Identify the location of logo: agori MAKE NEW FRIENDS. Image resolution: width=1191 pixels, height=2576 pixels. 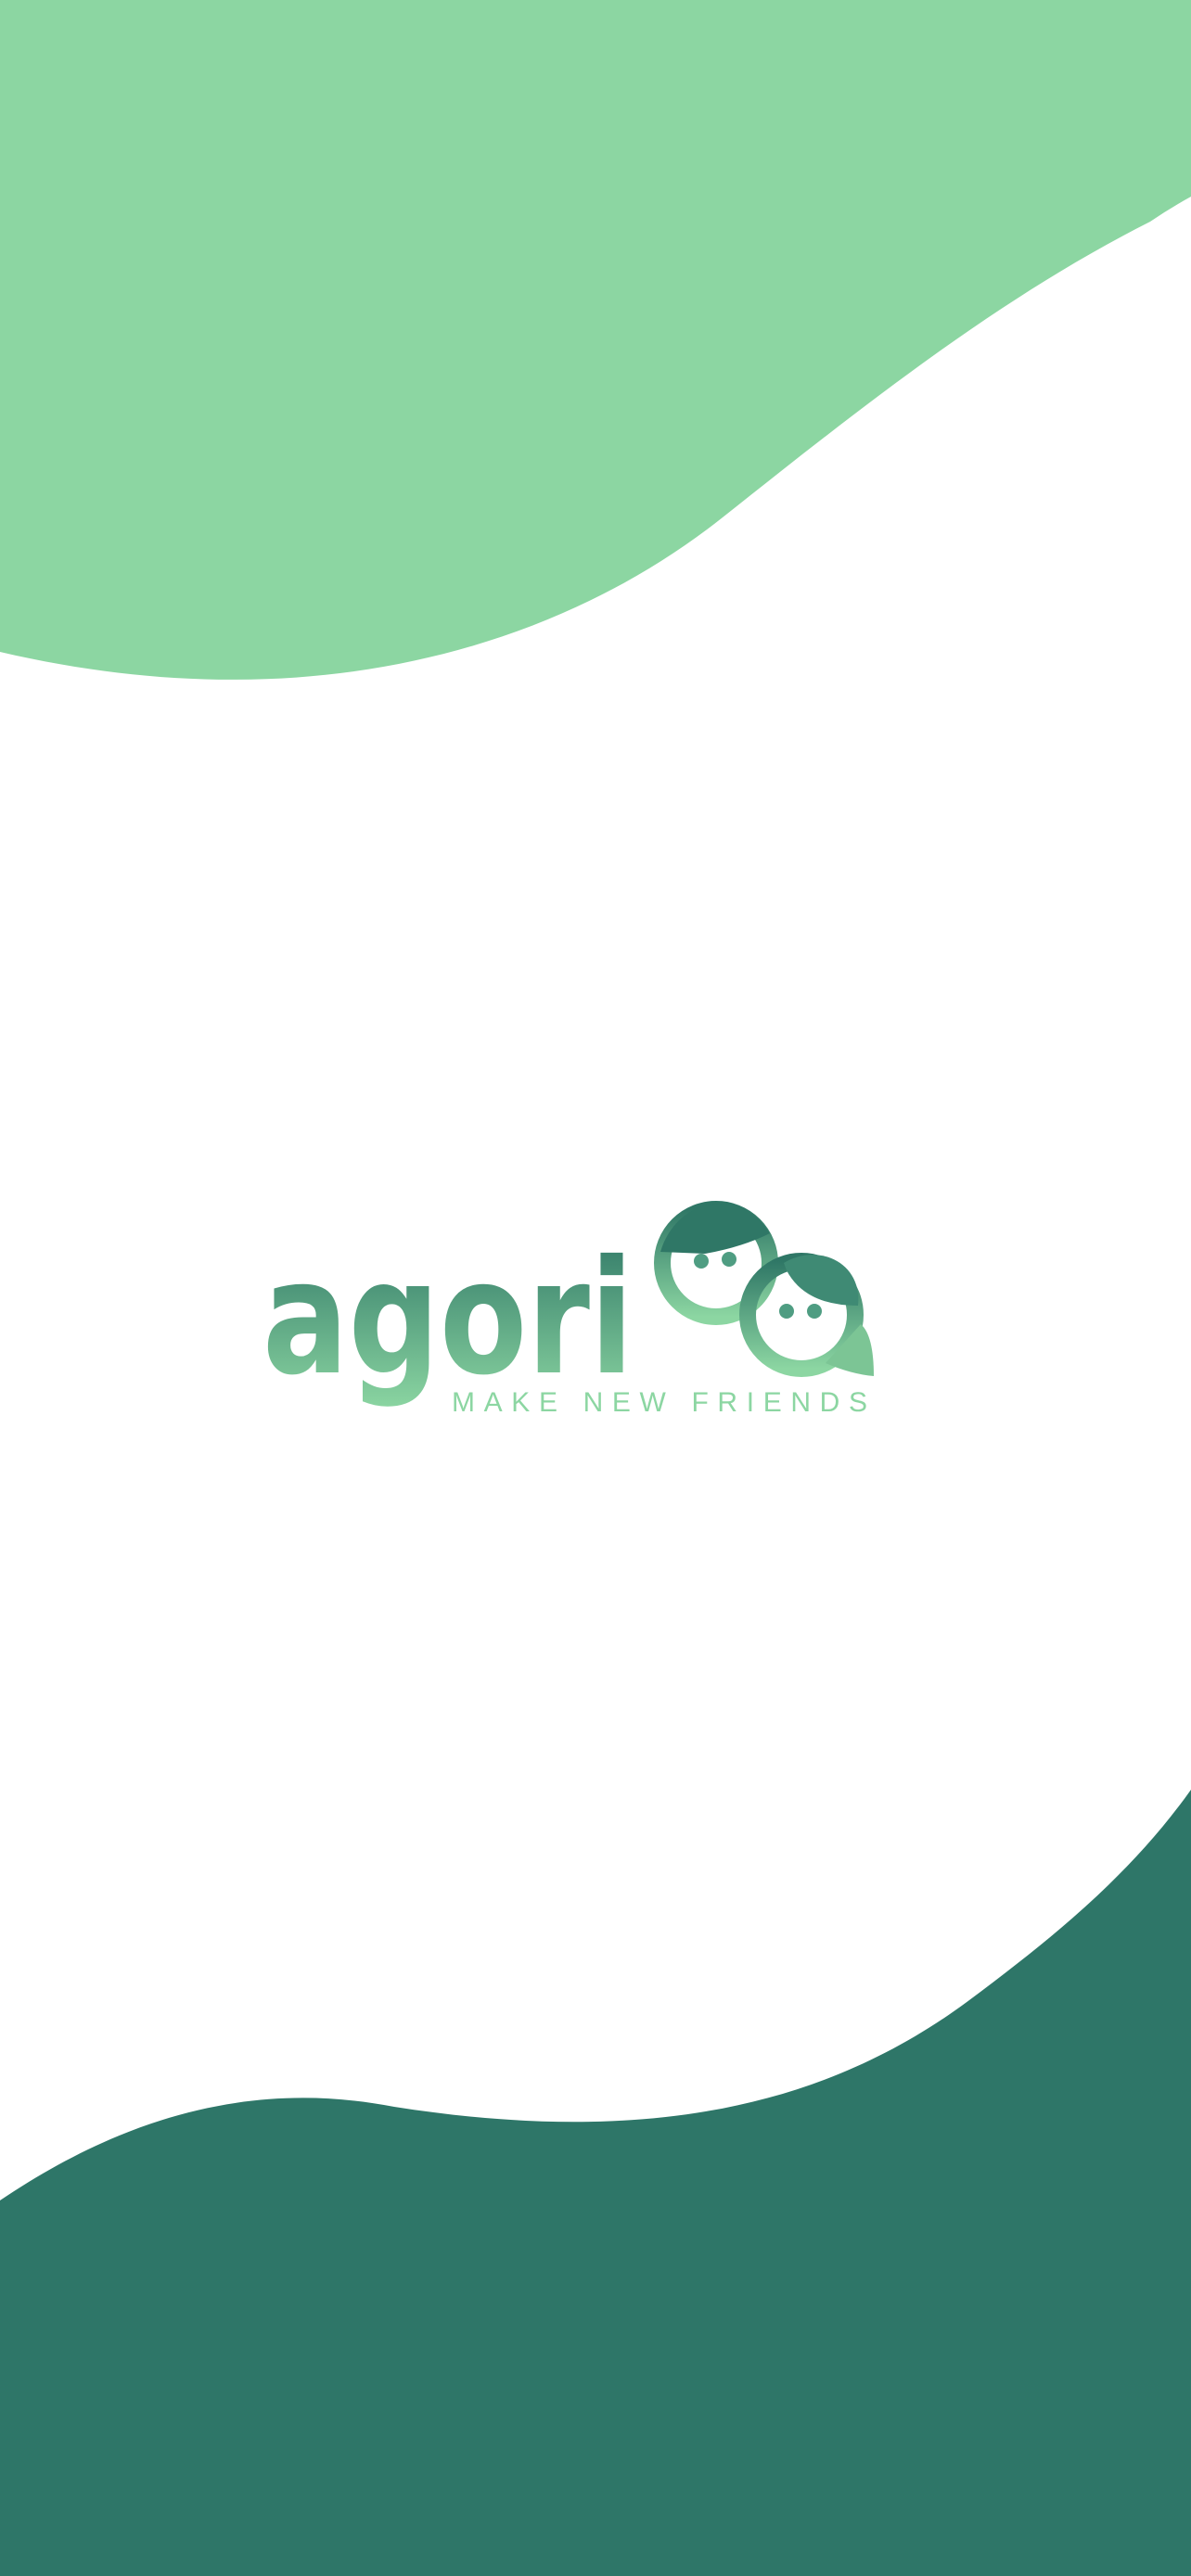
(569, 1310).